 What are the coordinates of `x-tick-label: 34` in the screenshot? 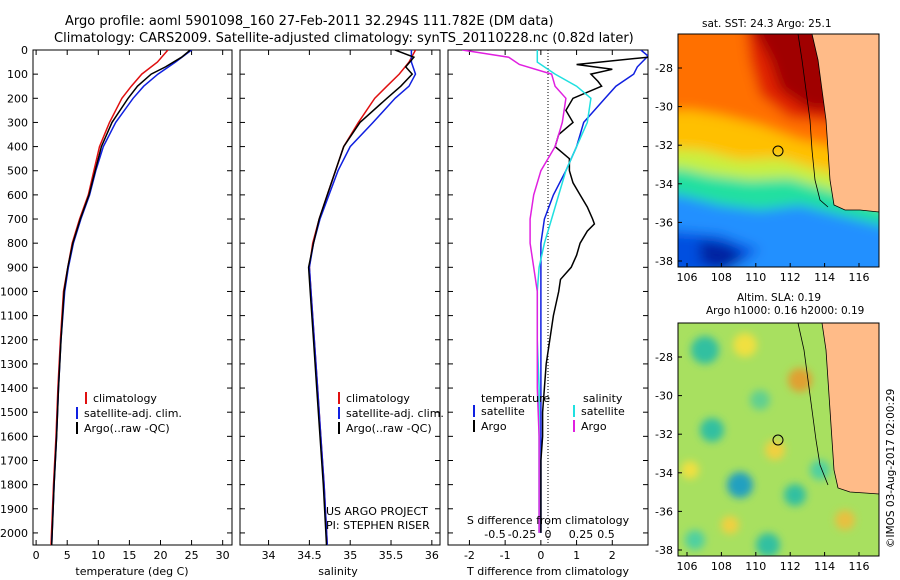 It's located at (269, 555).